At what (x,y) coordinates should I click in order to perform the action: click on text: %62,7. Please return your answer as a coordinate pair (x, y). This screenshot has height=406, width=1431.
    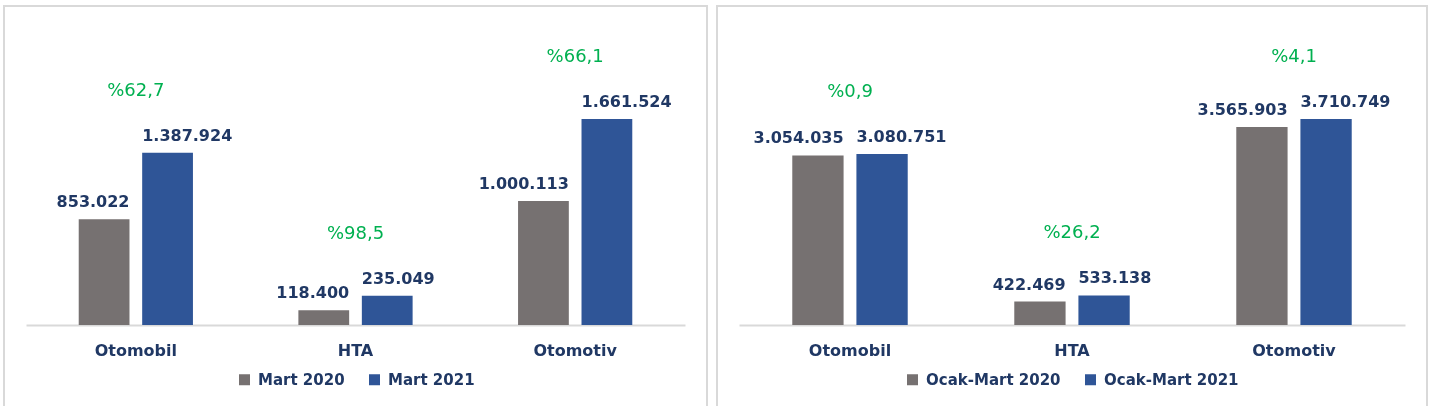
    Looking at the image, I should click on (136, 89).